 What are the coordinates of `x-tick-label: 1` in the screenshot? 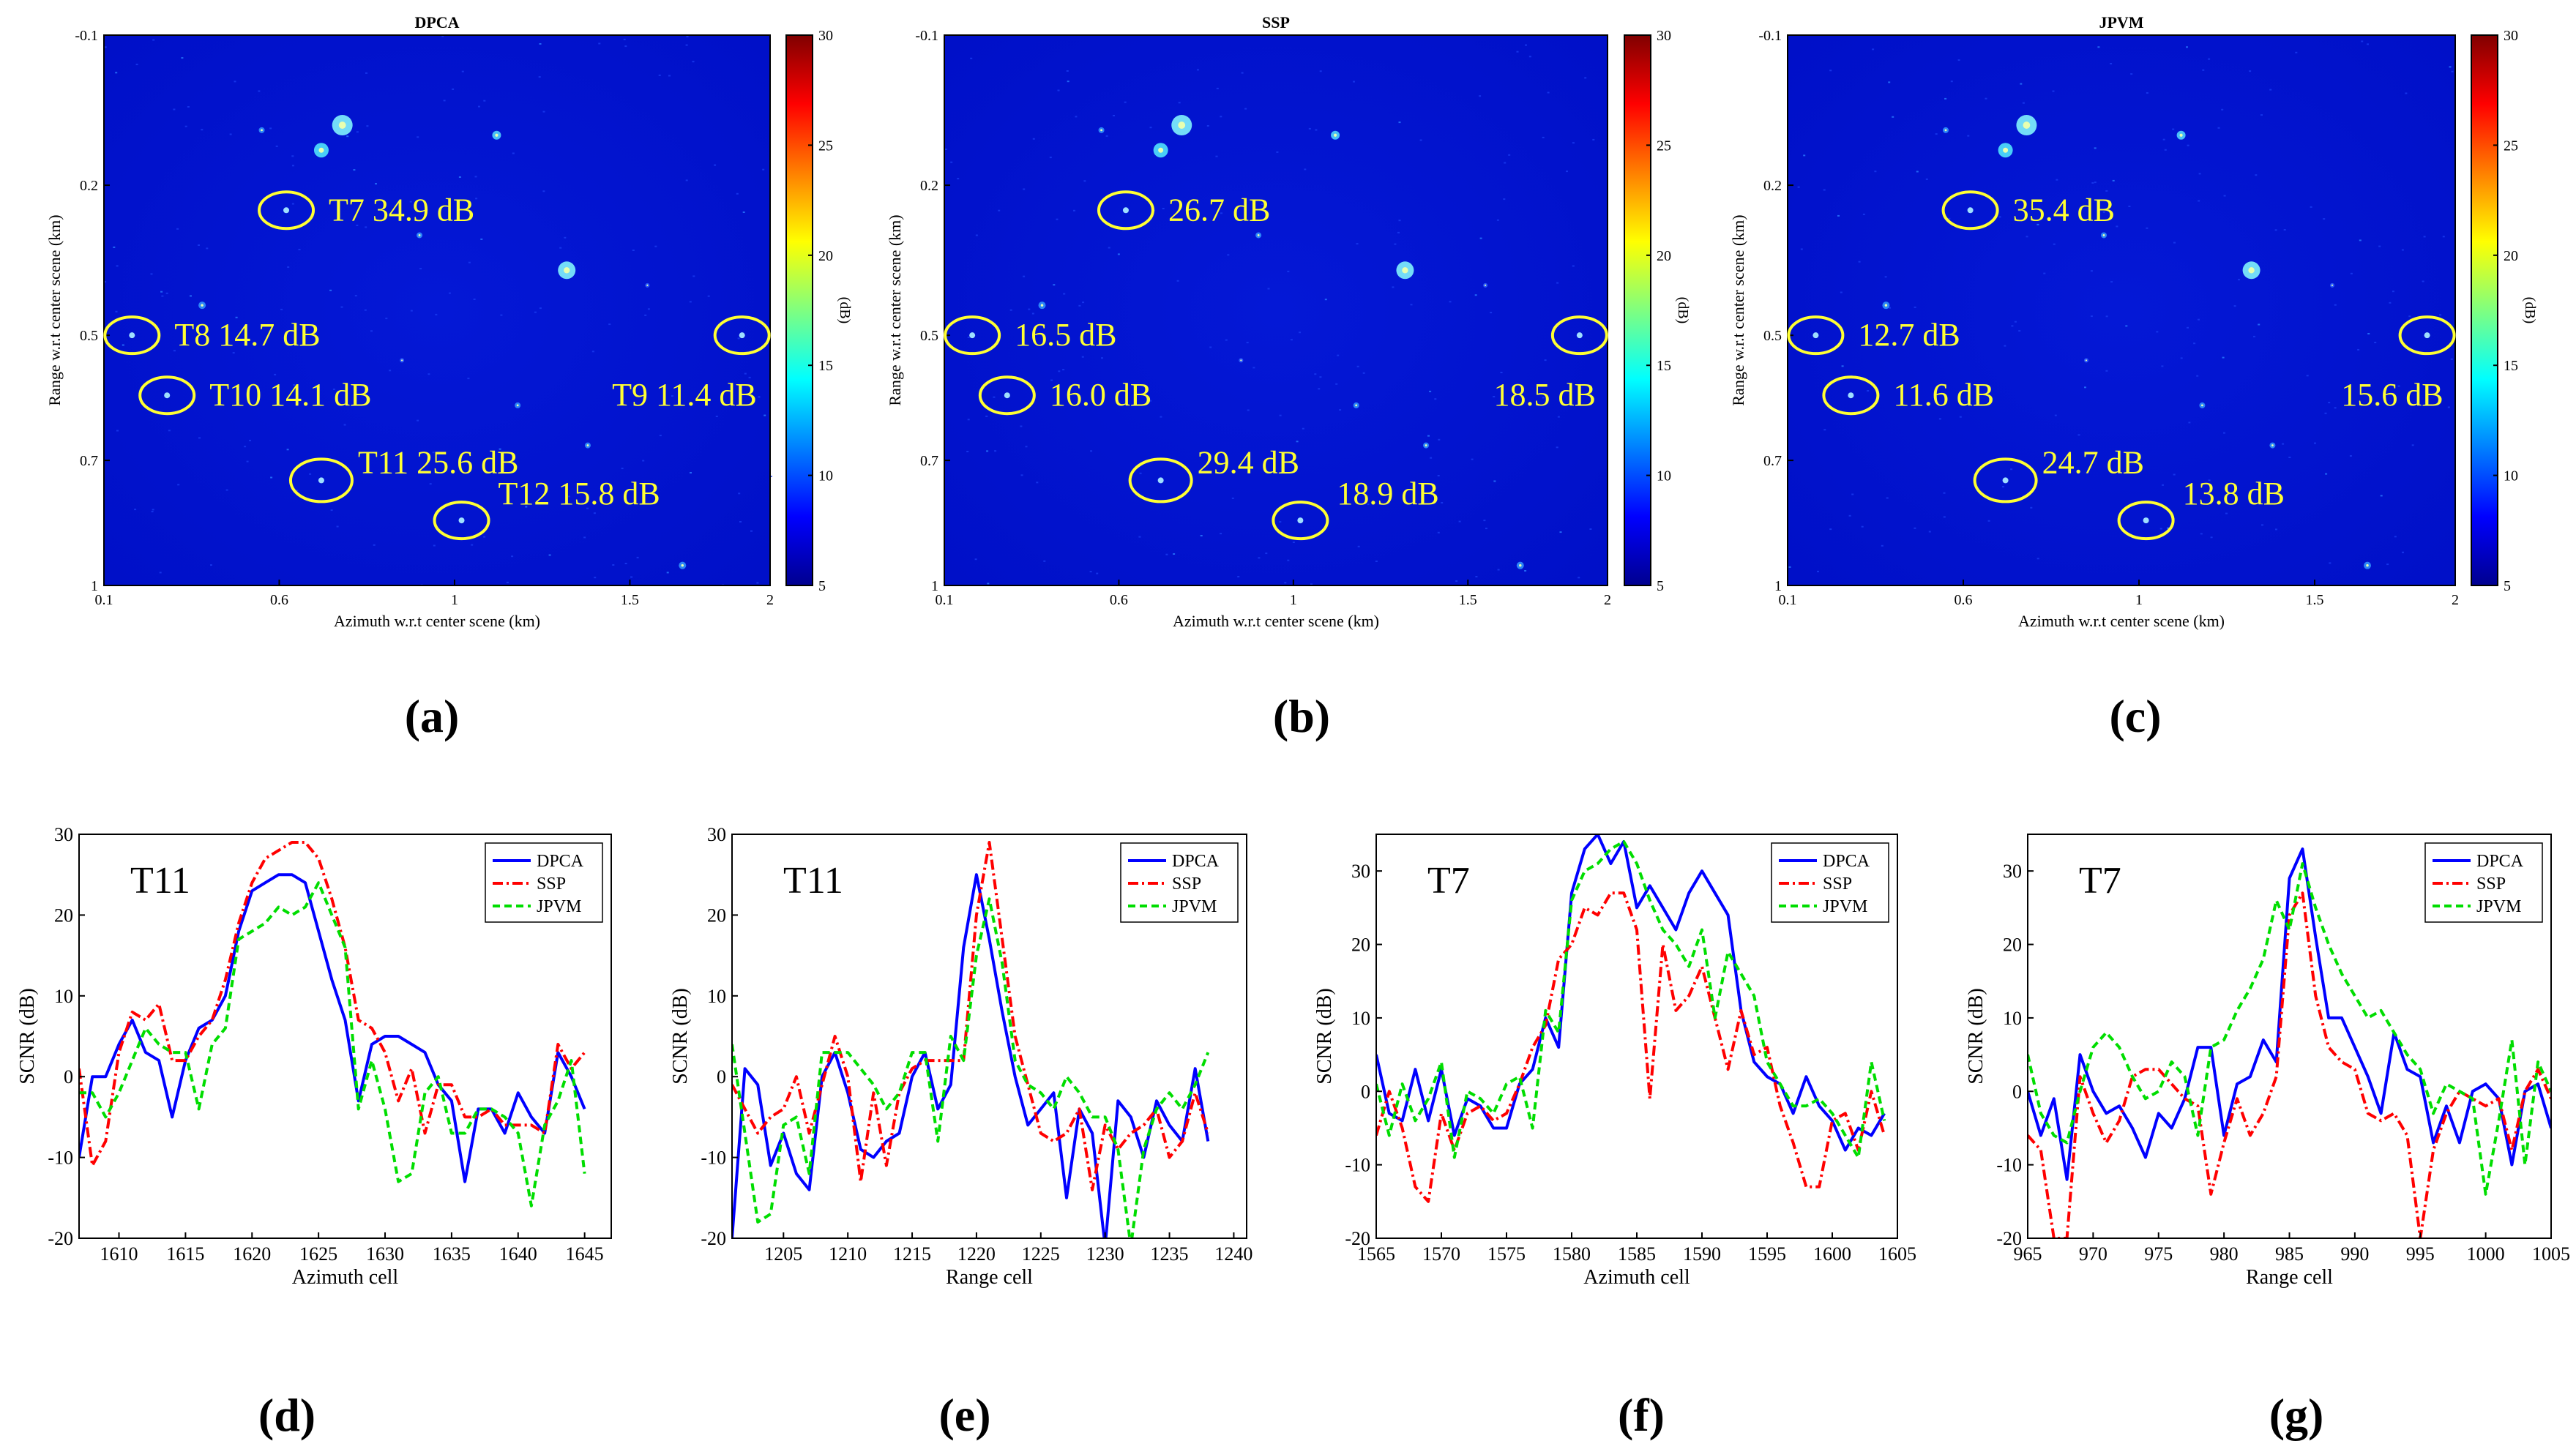 It's located at (454, 600).